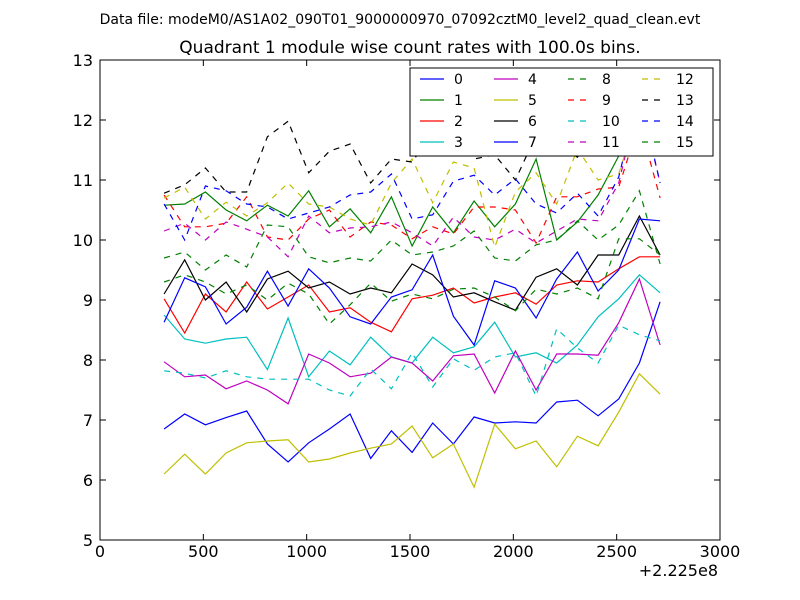 This screenshot has height=600, width=800. I want to click on x-tick-label: 500, so click(203, 551).